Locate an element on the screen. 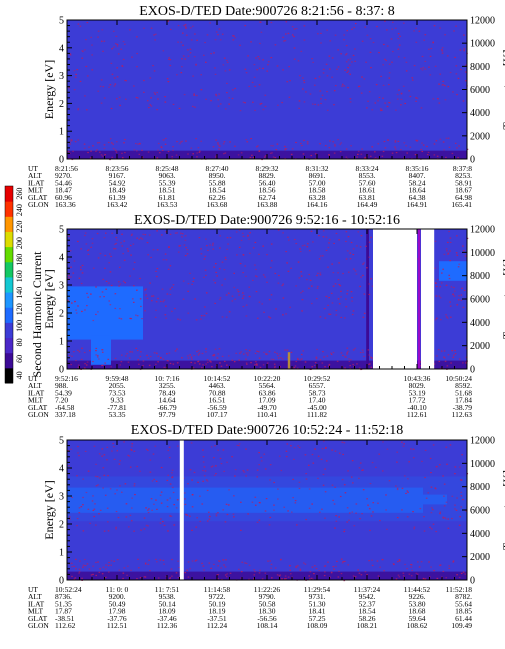 This screenshot has height=649, width=505. row-label-glat: GLAT is located at coordinates (38, 197).